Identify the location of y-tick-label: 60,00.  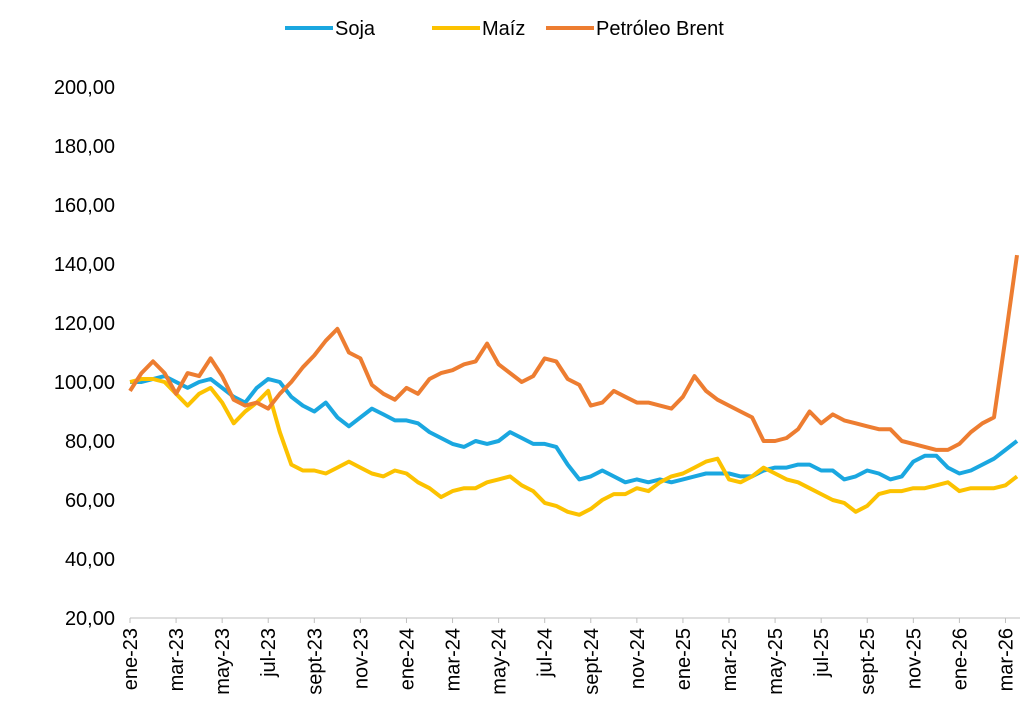
(90, 501).